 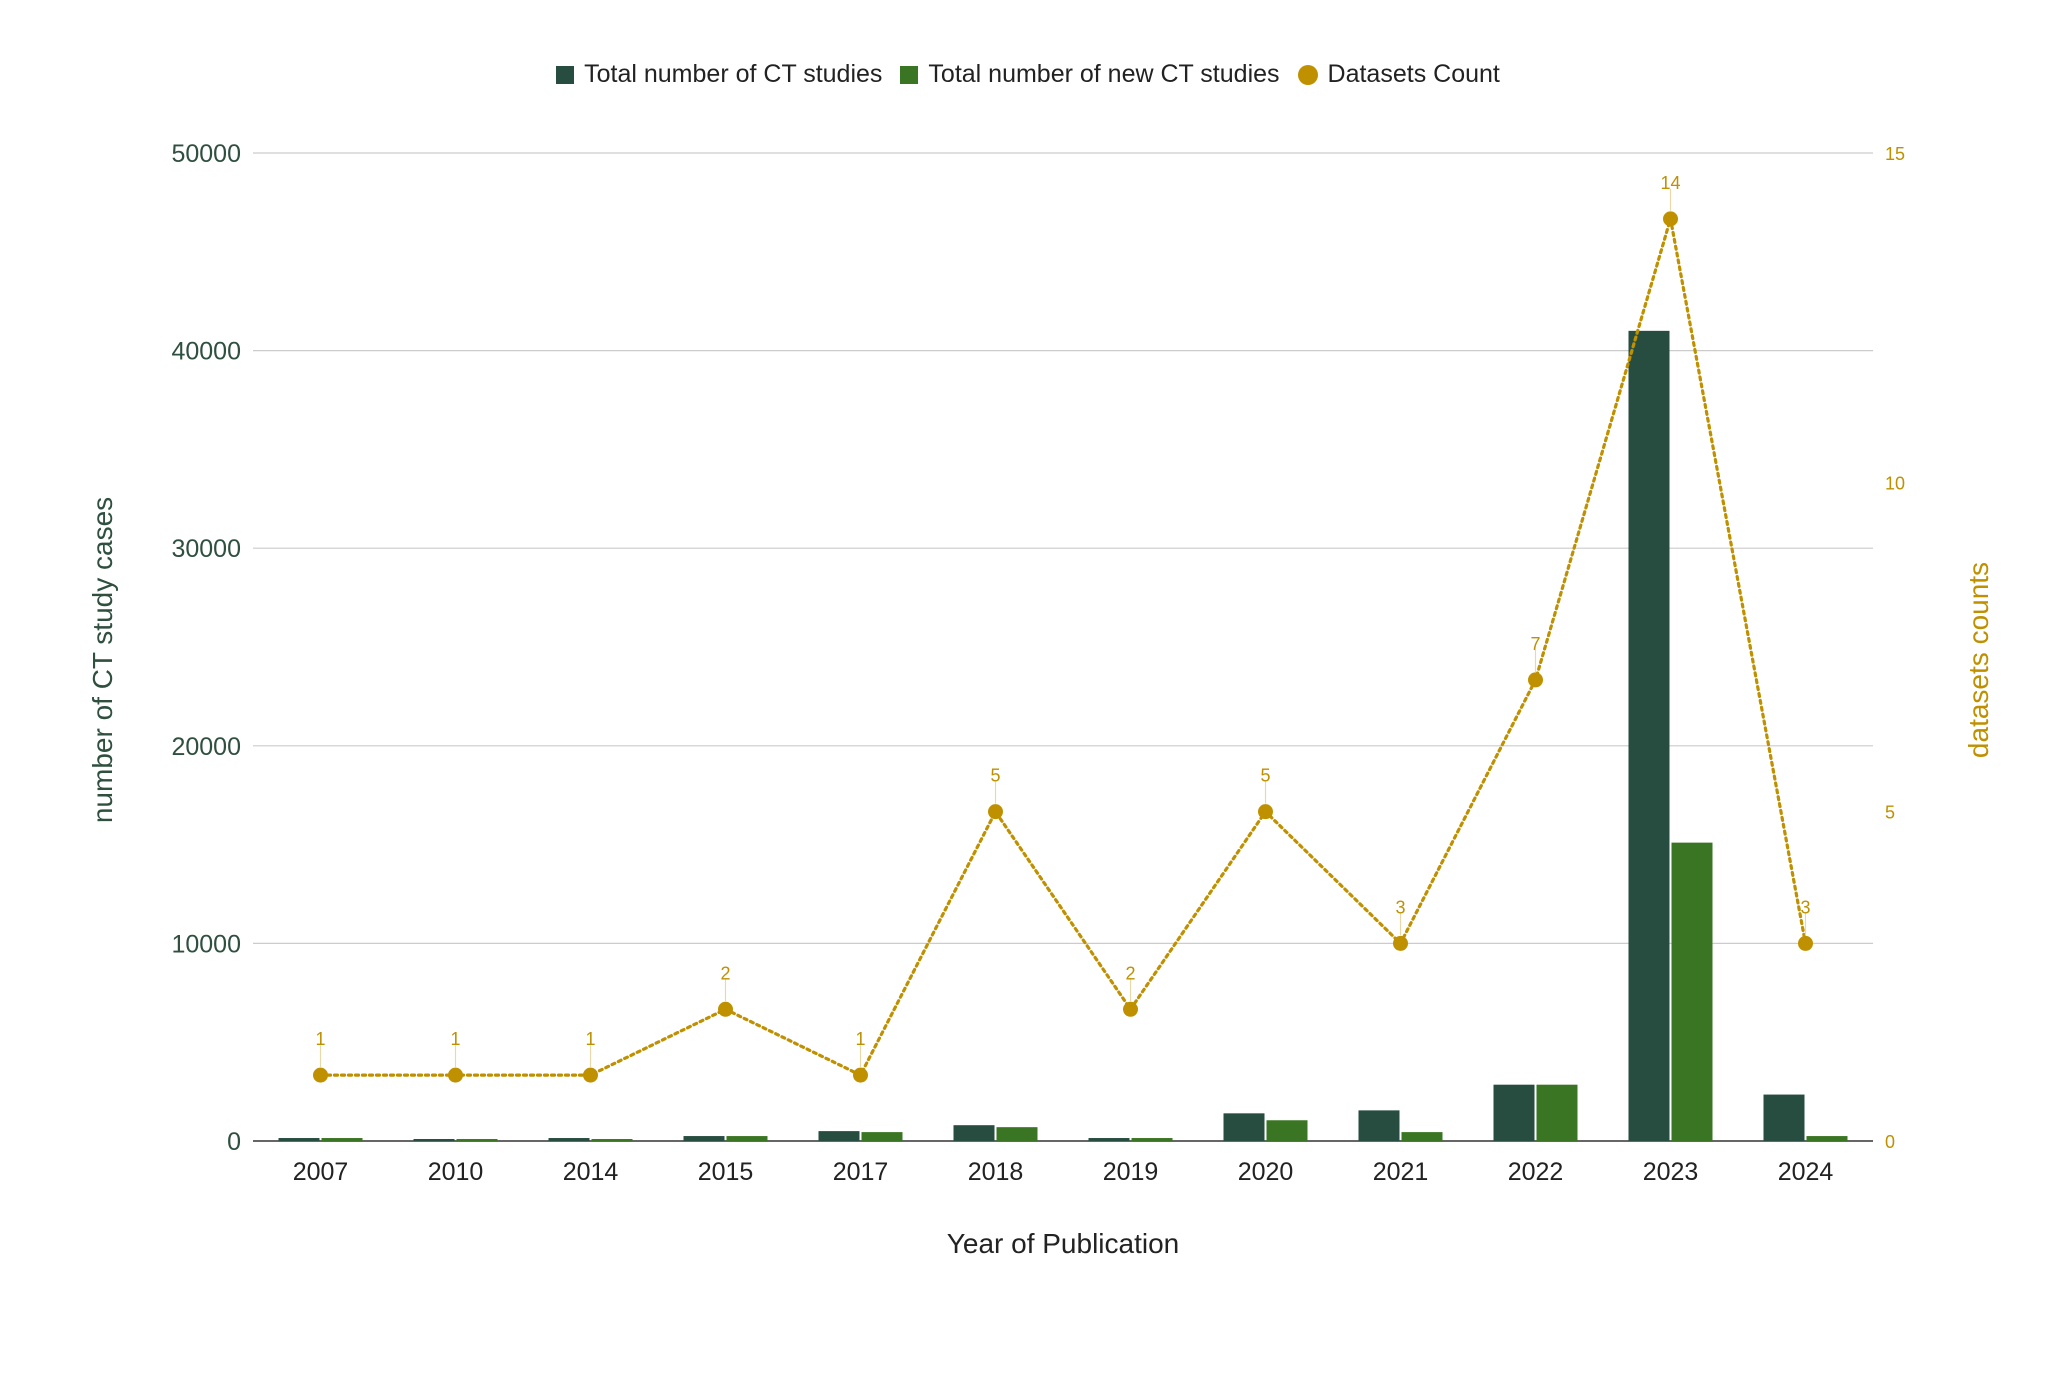 I want to click on datasets-point-2024, so click(x=1805, y=943).